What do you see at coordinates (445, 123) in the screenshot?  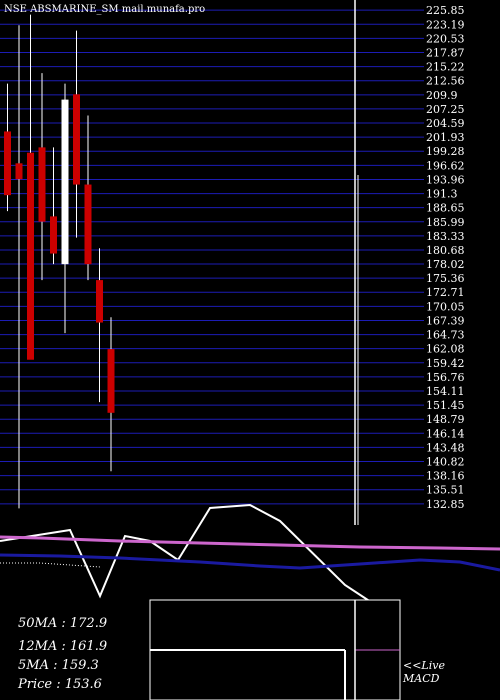 I see `y-tick-label: 204.59` at bounding box center [445, 123].